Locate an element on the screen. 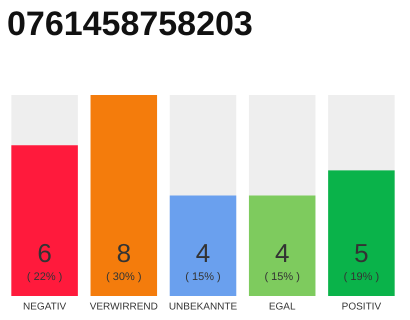 Image resolution: width=410 pixels, height=320 pixels. chart-title: 0761458758203 is located at coordinates (130, 24).